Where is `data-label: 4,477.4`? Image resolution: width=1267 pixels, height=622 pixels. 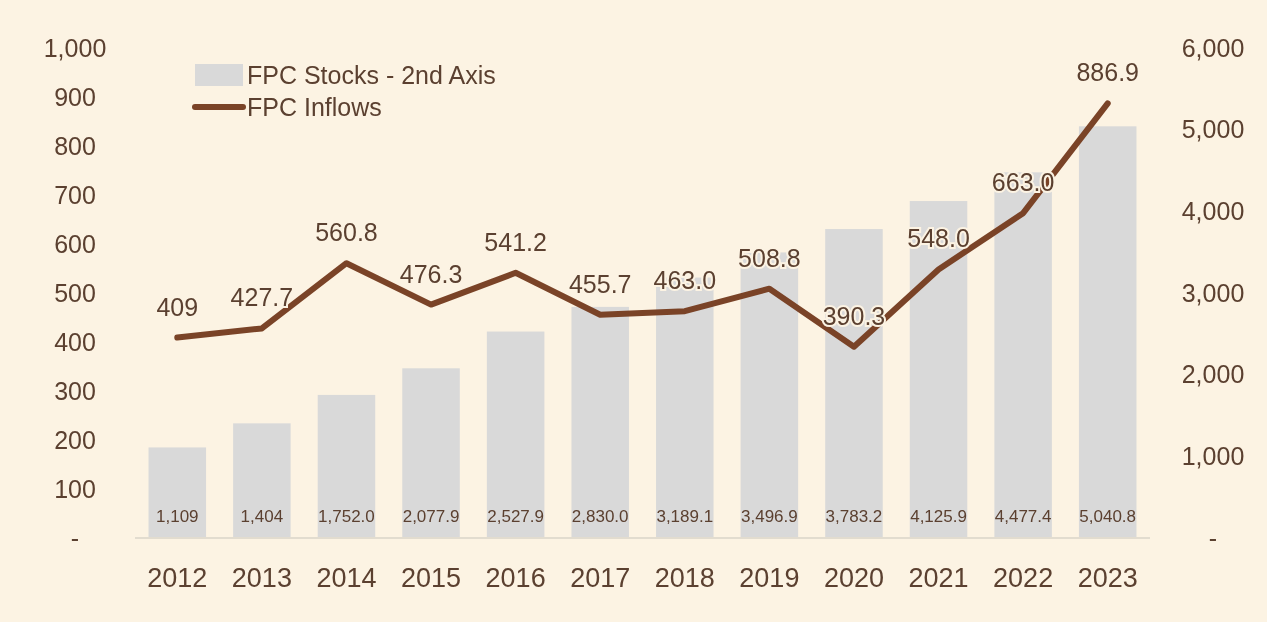 data-label: 4,477.4 is located at coordinates (1023, 516).